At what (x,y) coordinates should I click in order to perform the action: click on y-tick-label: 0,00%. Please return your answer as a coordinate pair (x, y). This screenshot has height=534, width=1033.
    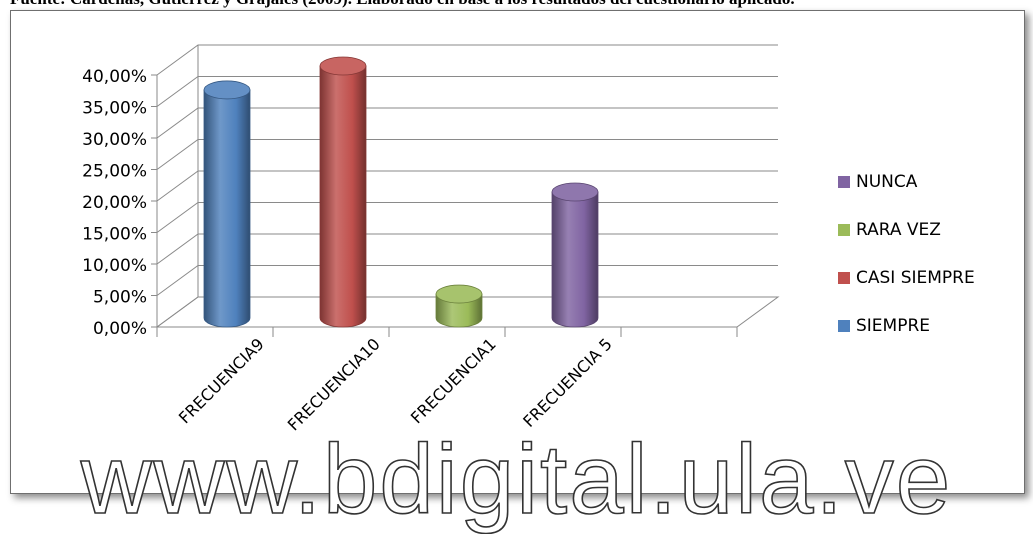
    Looking at the image, I should click on (120, 329).